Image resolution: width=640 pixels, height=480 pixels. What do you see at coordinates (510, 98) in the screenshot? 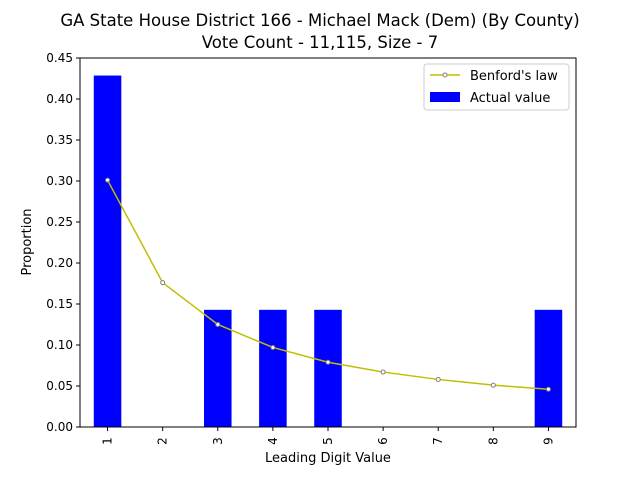
I see `legend-label-actual: Actual value` at bounding box center [510, 98].